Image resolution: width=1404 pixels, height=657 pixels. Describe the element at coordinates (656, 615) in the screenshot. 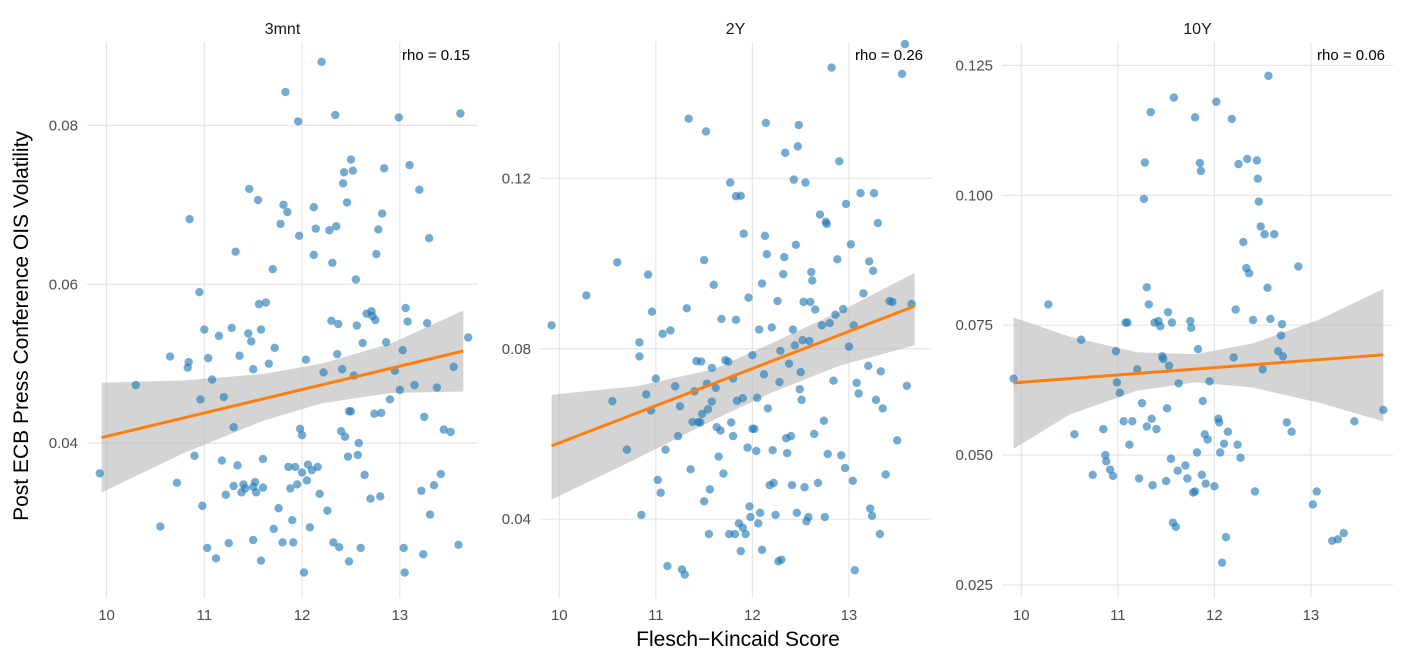

I see `x-tick-label: 11` at that location.